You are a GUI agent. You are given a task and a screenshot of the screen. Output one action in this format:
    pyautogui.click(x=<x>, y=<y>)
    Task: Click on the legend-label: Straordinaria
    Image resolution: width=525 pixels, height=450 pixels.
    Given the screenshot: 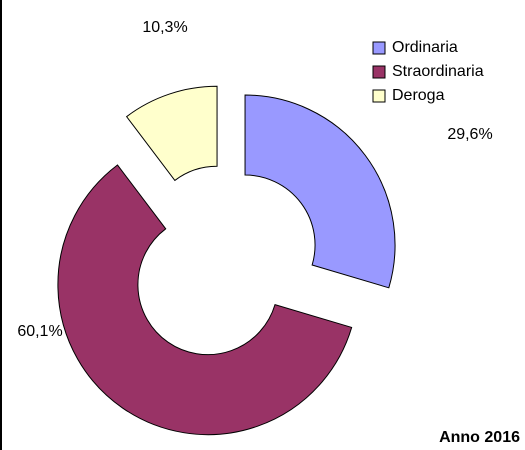 What is the action you would take?
    pyautogui.click(x=438, y=71)
    